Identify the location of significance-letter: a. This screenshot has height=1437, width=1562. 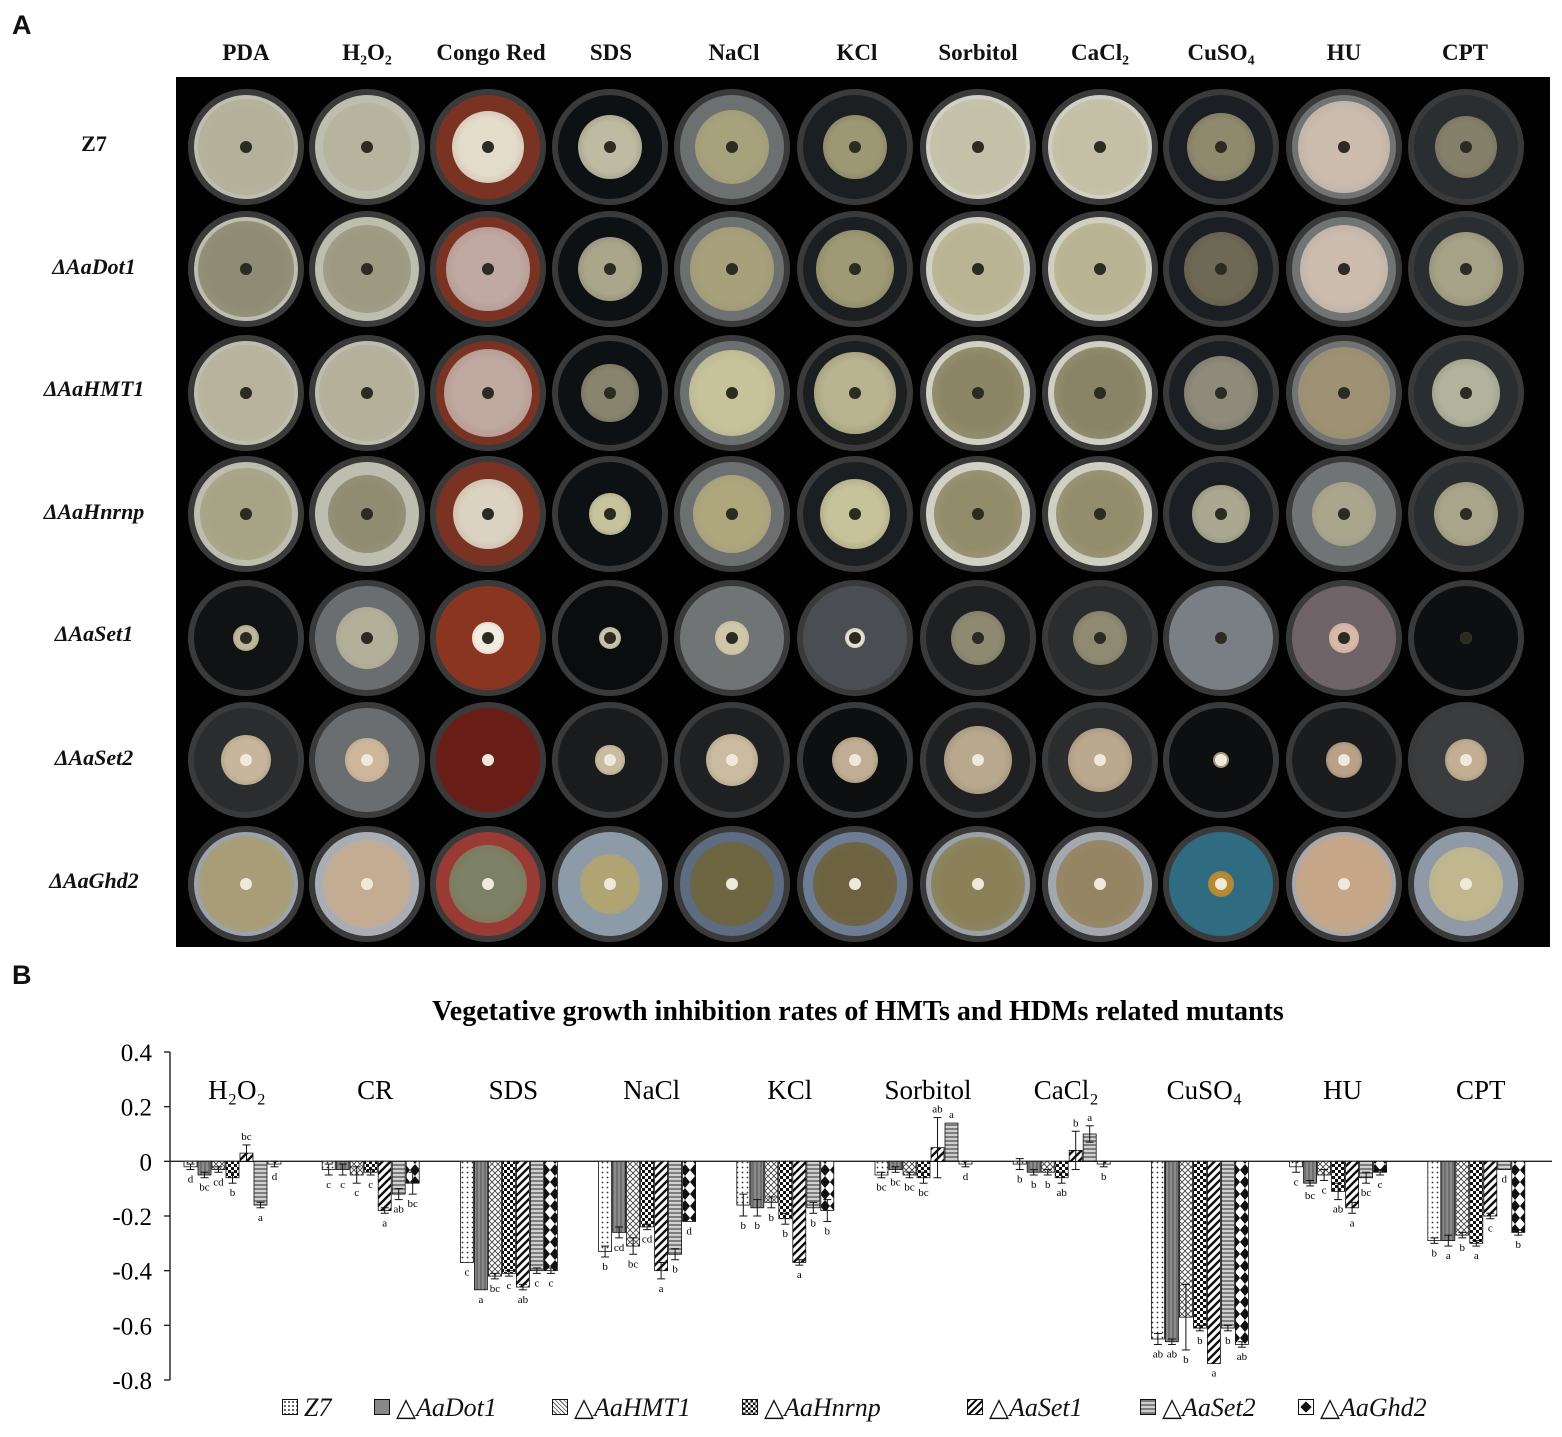
(260, 1218).